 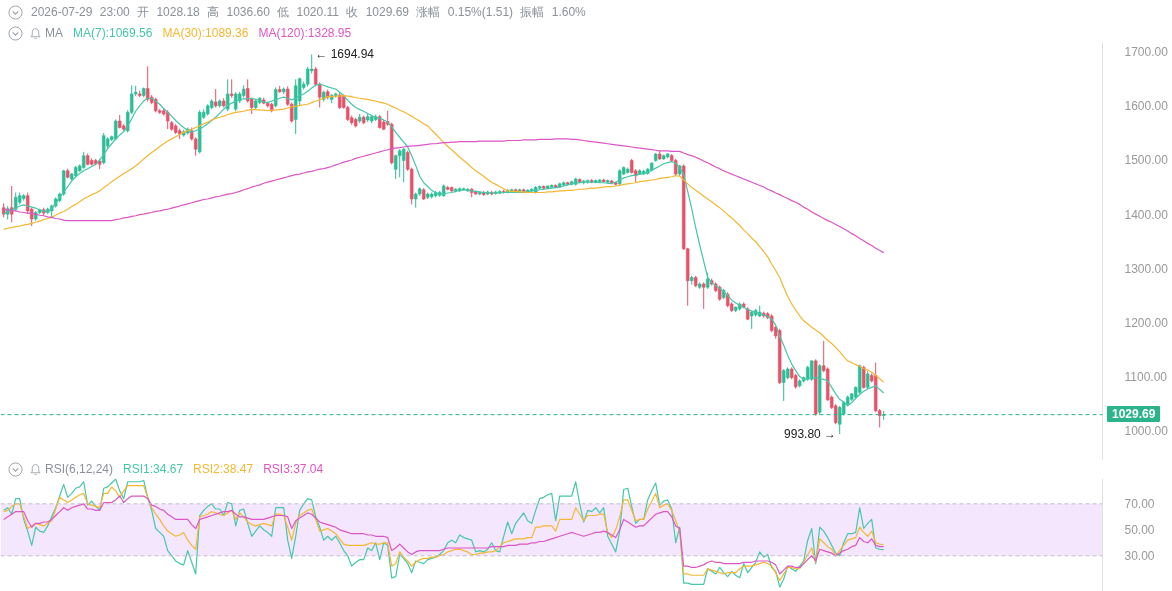 I want to click on annotation: ← 1694.94, so click(x=345, y=54).